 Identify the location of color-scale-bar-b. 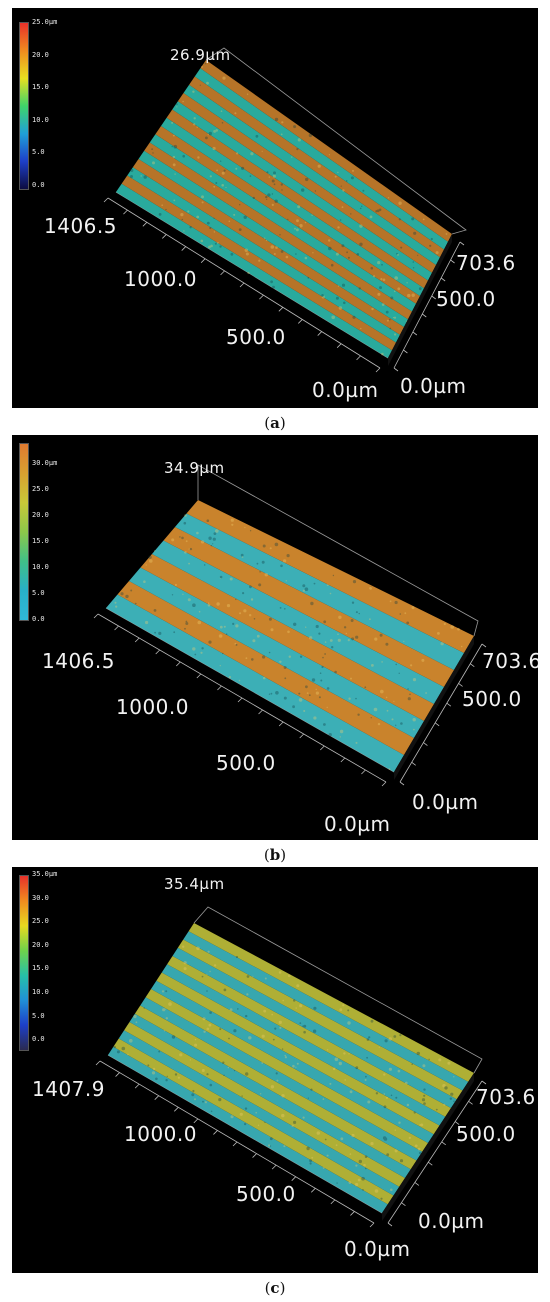
(24, 532).